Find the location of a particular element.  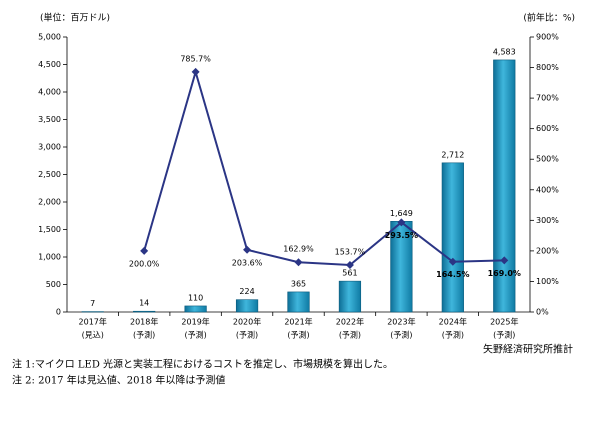

line-label: 200.0% is located at coordinates (144, 263).